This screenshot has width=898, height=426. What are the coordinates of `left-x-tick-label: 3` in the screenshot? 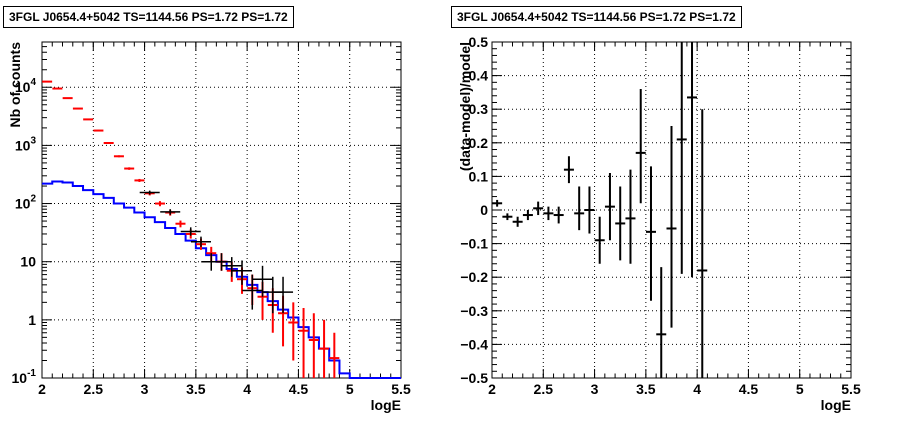 It's located at (145, 389).